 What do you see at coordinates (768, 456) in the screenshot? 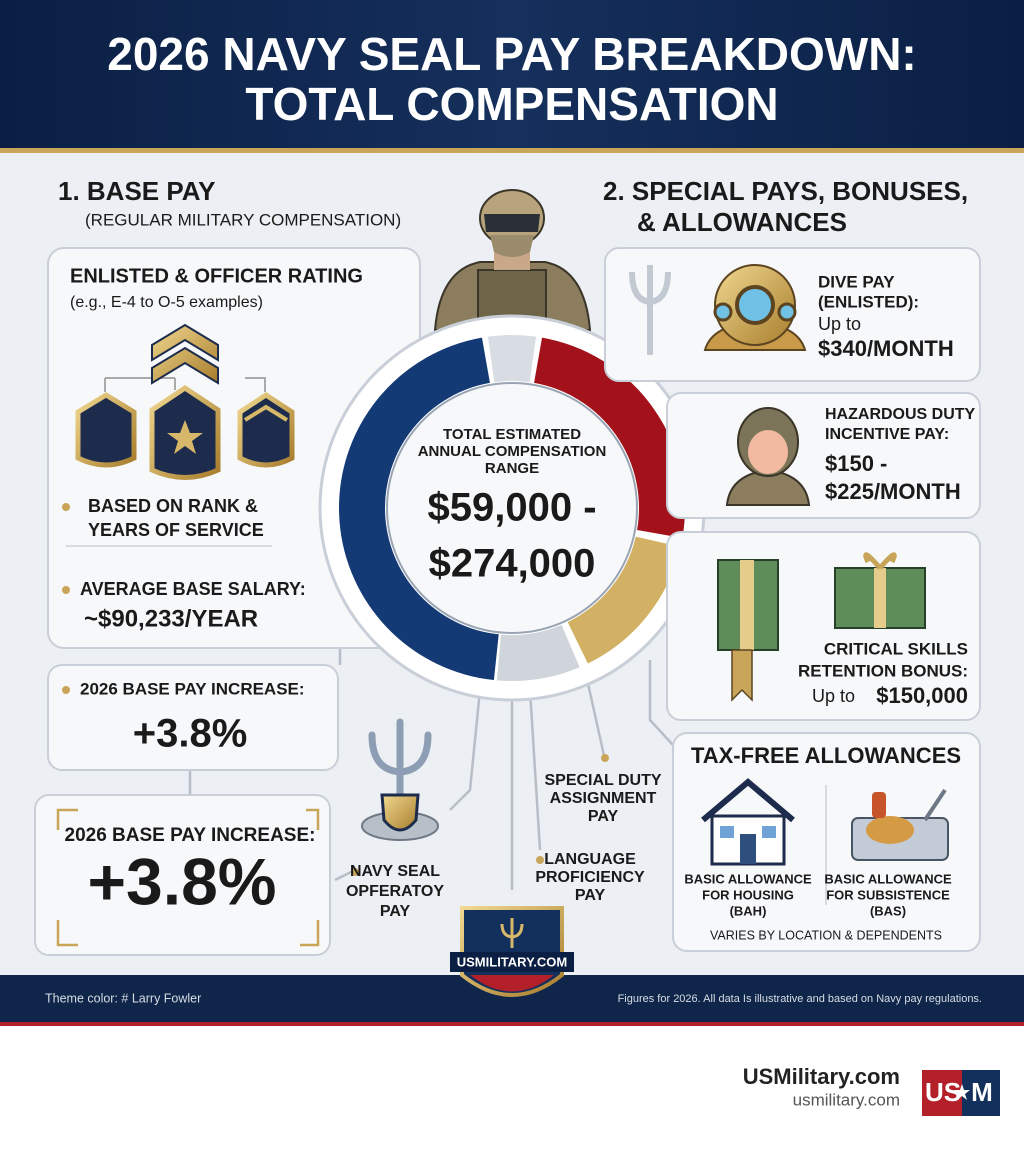
I see `pilot-icon` at bounding box center [768, 456].